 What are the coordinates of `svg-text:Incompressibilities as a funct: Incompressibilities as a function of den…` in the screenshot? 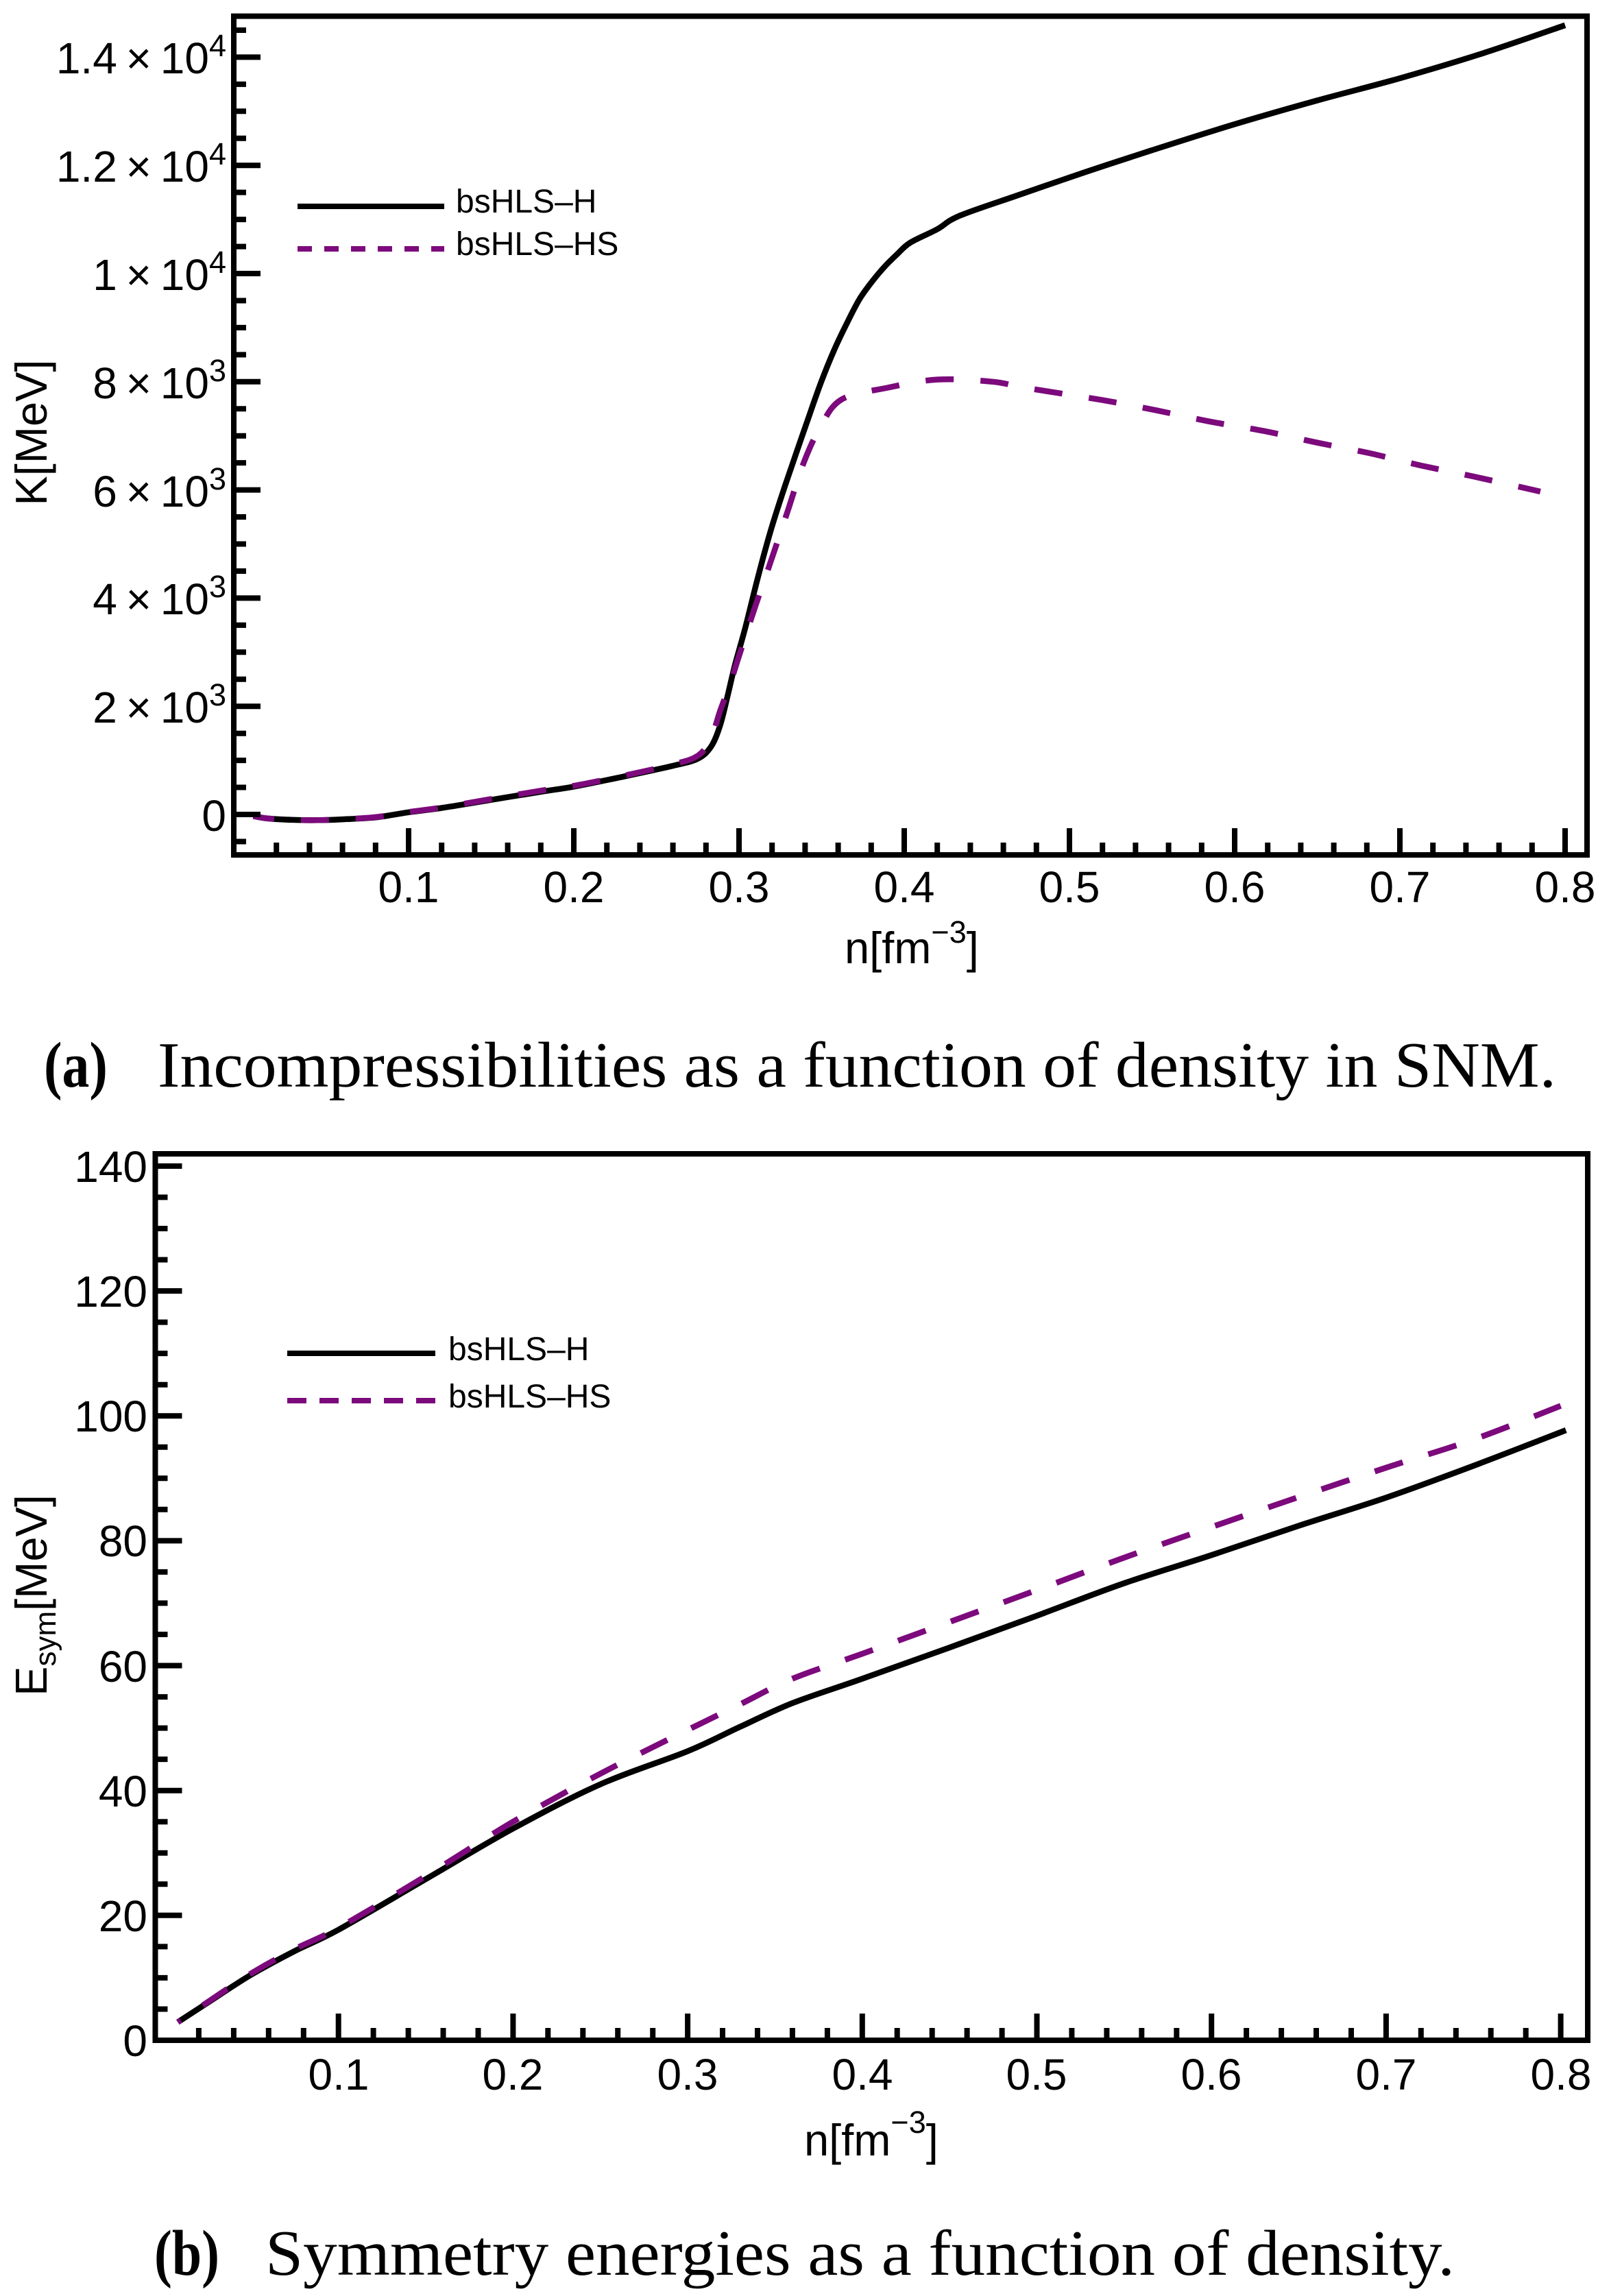 It's located at (857, 1065).